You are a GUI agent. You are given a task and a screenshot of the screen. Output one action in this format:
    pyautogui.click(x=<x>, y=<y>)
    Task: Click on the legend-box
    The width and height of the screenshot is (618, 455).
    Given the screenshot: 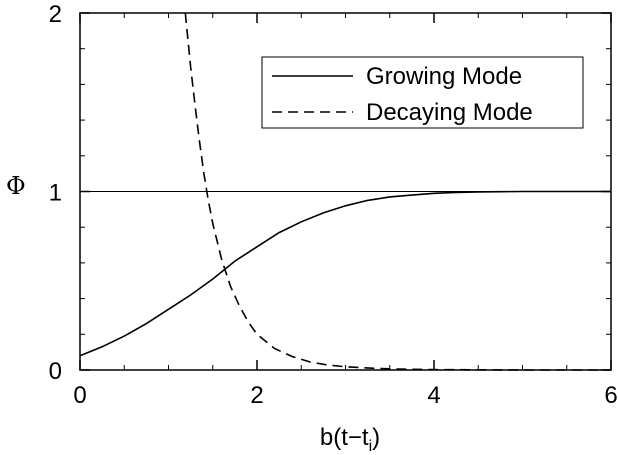 What is the action you would take?
    pyautogui.click(x=422, y=92)
    